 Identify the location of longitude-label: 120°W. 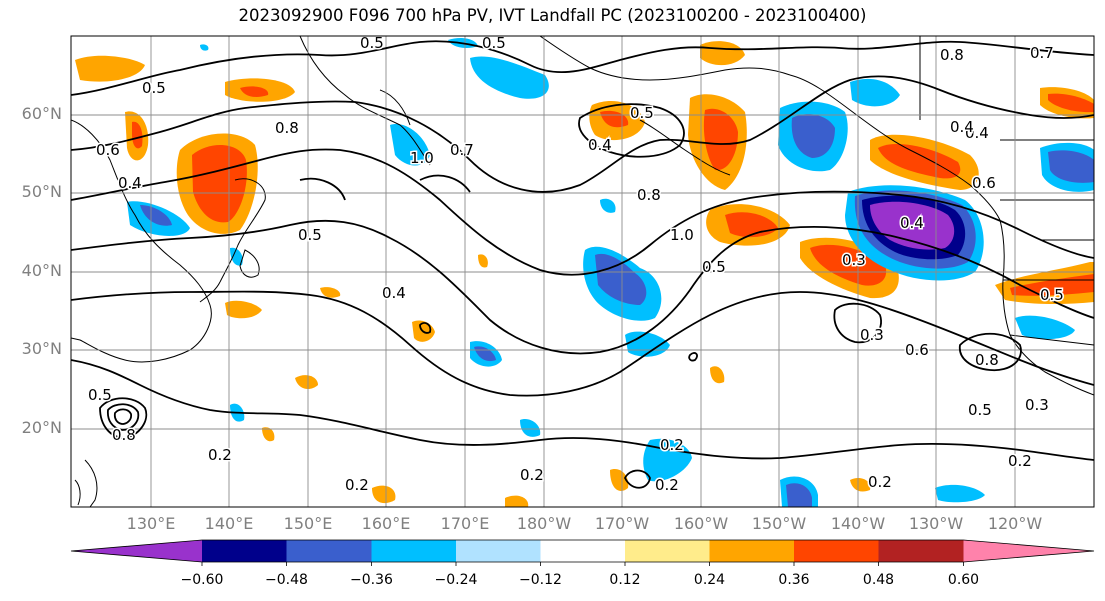
(1015, 523).